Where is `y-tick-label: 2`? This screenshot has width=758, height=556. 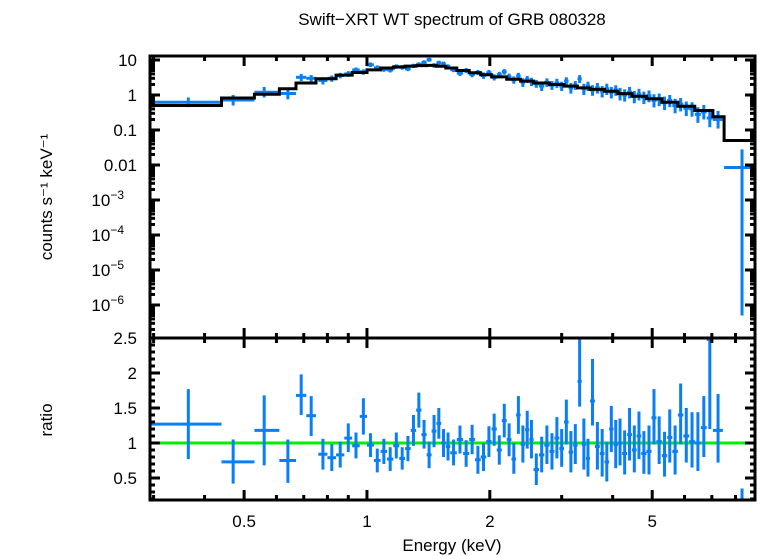 y-tick-label: 2 is located at coordinates (132, 373).